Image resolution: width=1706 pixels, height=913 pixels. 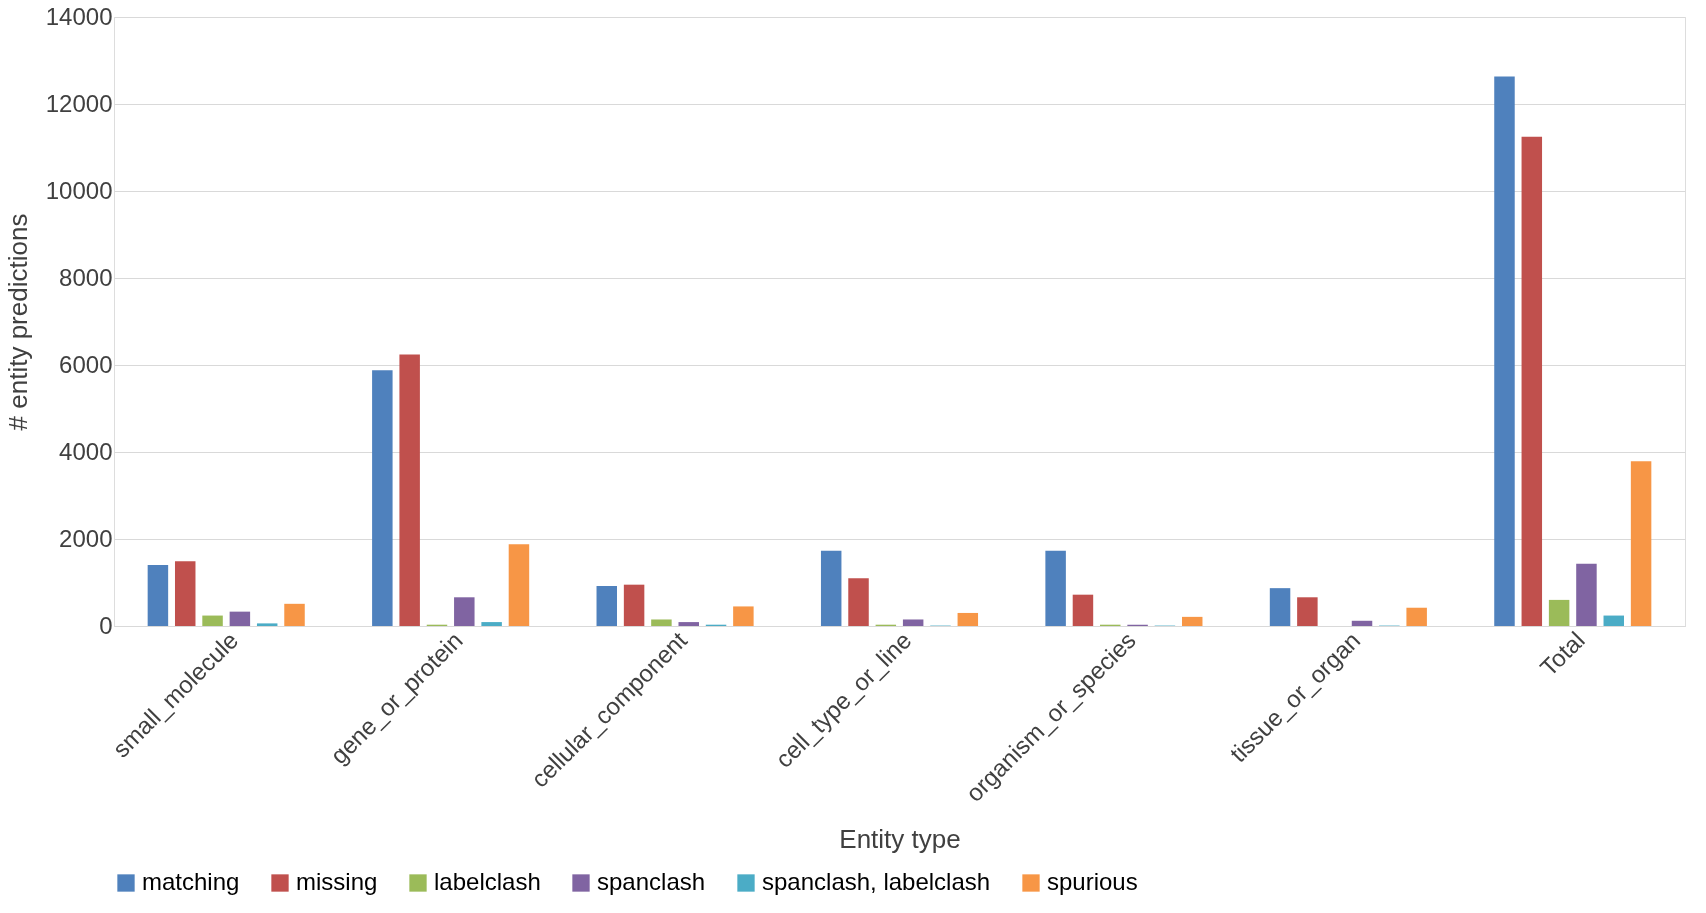 What do you see at coordinates (651, 881) in the screenshot?
I see `legend-label: spanclash` at bounding box center [651, 881].